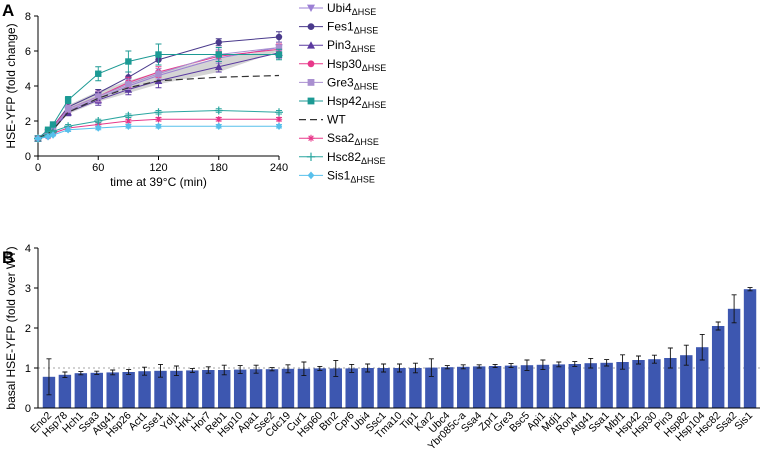  Describe the element at coordinates (339, 45) in the screenshot. I see `legend-name: Pin3` at that location.